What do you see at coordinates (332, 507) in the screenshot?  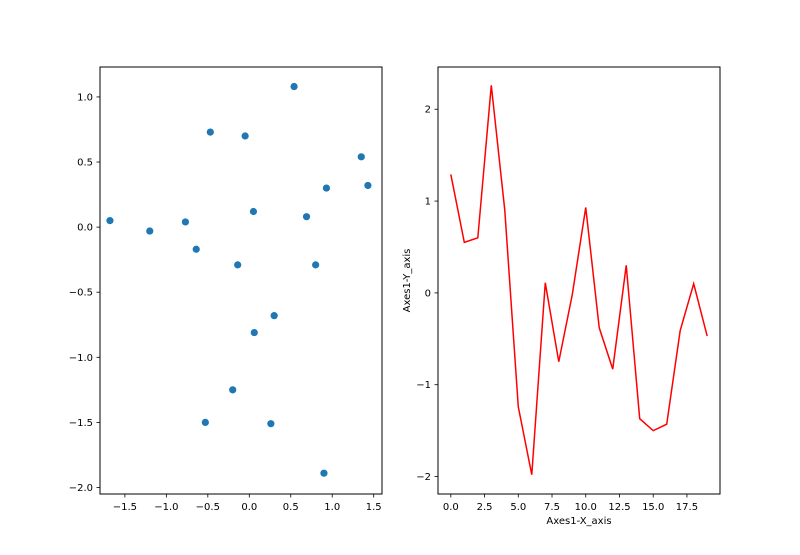 I see `x-tick-label: 1.0` at bounding box center [332, 507].